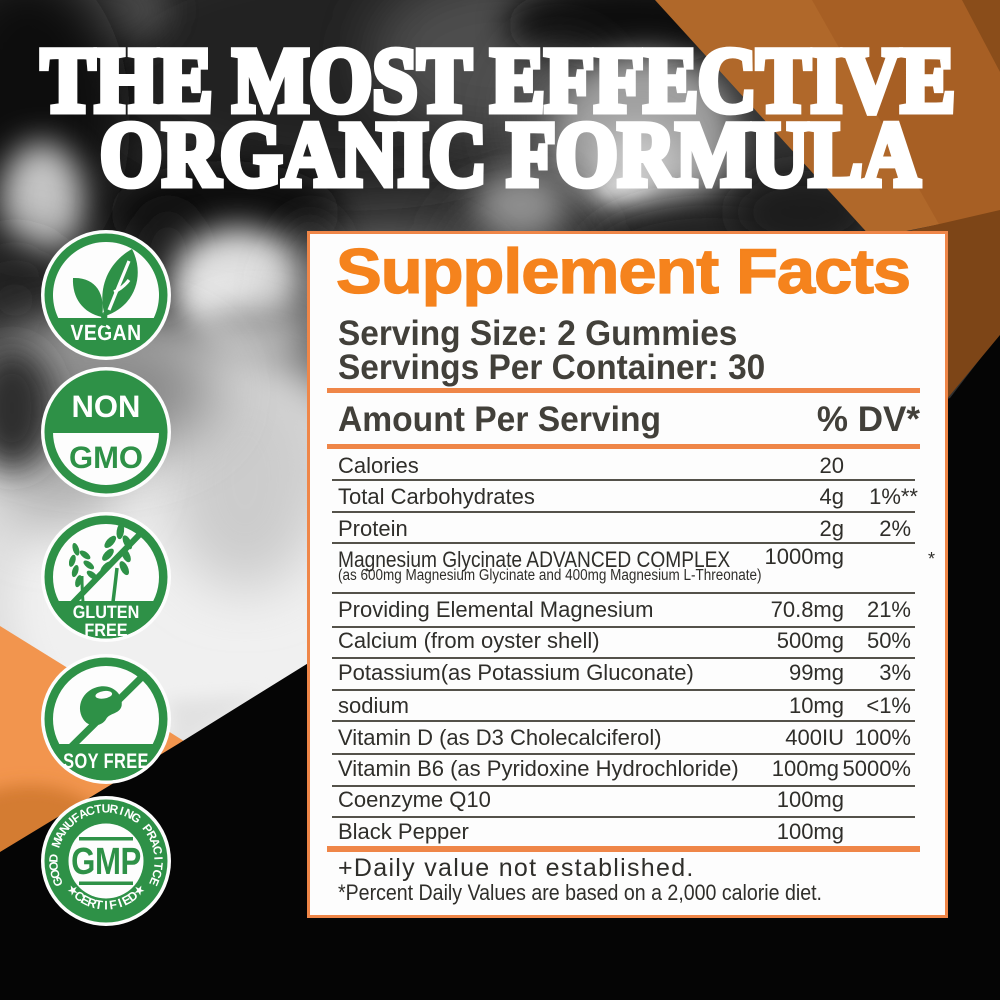 The width and height of the screenshot is (1000, 1000). I want to click on svg-text: GLUTEN, so click(106, 612).